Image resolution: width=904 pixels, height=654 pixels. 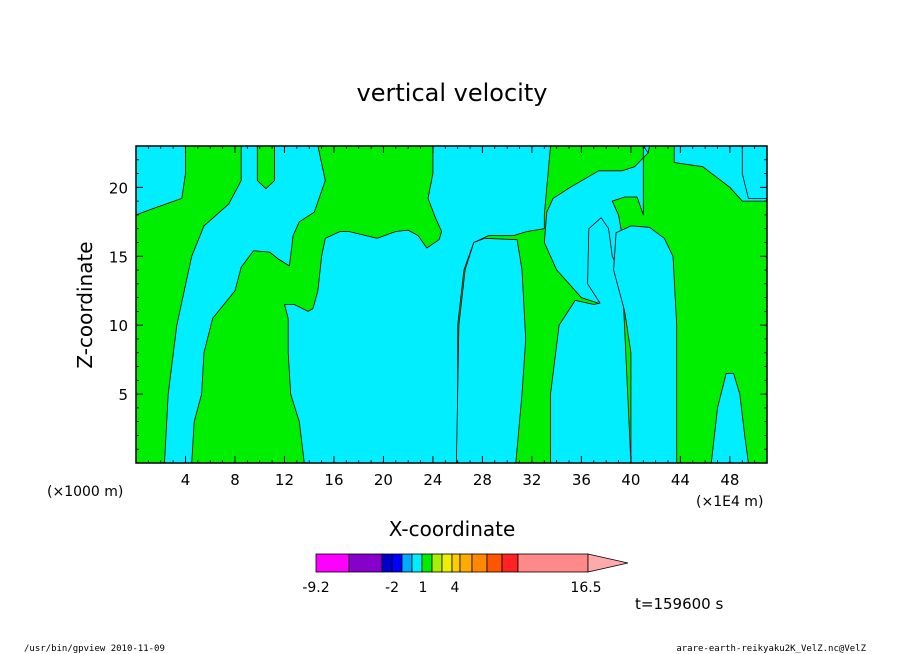 I want to click on y-tick-label: 10, so click(x=118, y=326).